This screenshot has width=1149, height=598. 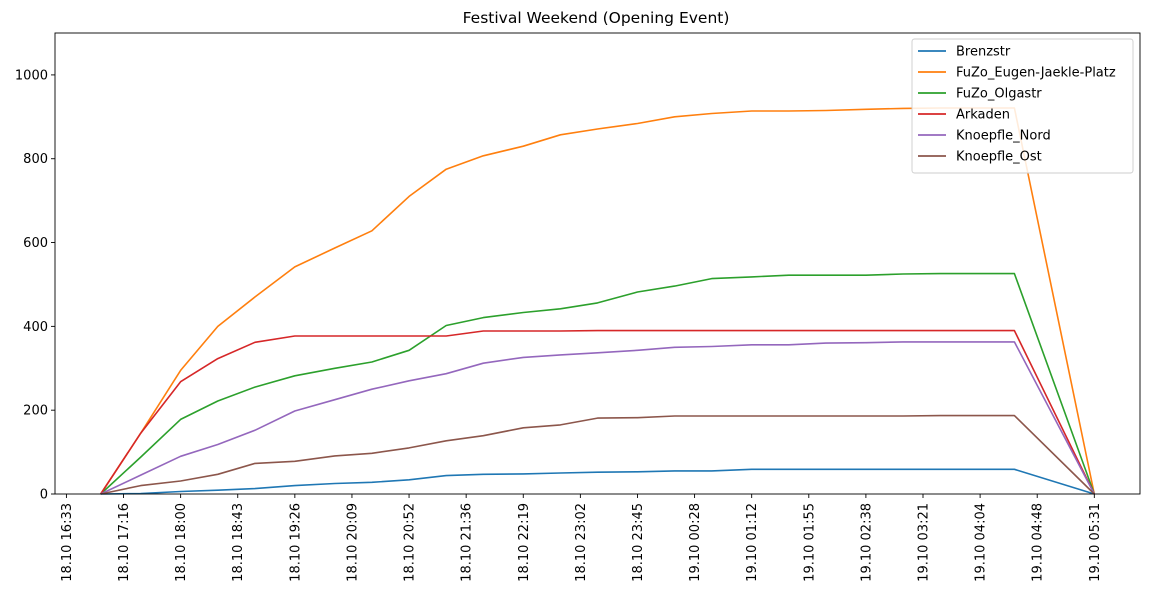 What do you see at coordinates (124, 542) in the screenshot?
I see `x-tick-label: 18.10 17:16` at bounding box center [124, 542].